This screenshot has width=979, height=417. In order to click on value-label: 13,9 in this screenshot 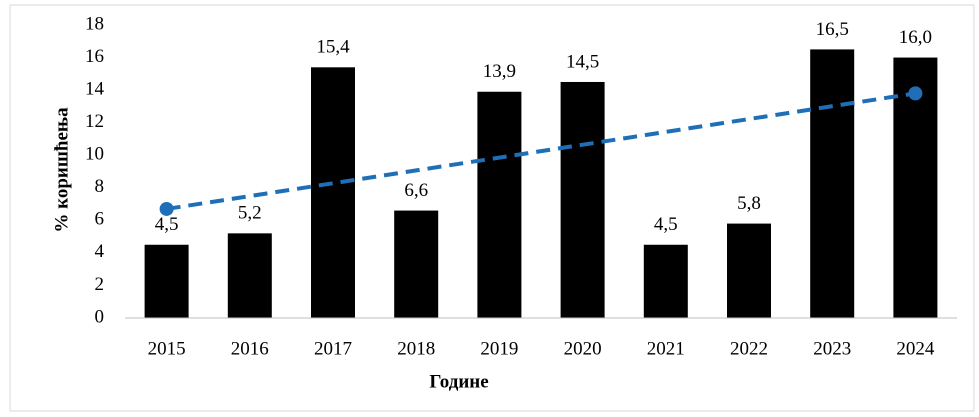, I will do `click(499, 71)`.